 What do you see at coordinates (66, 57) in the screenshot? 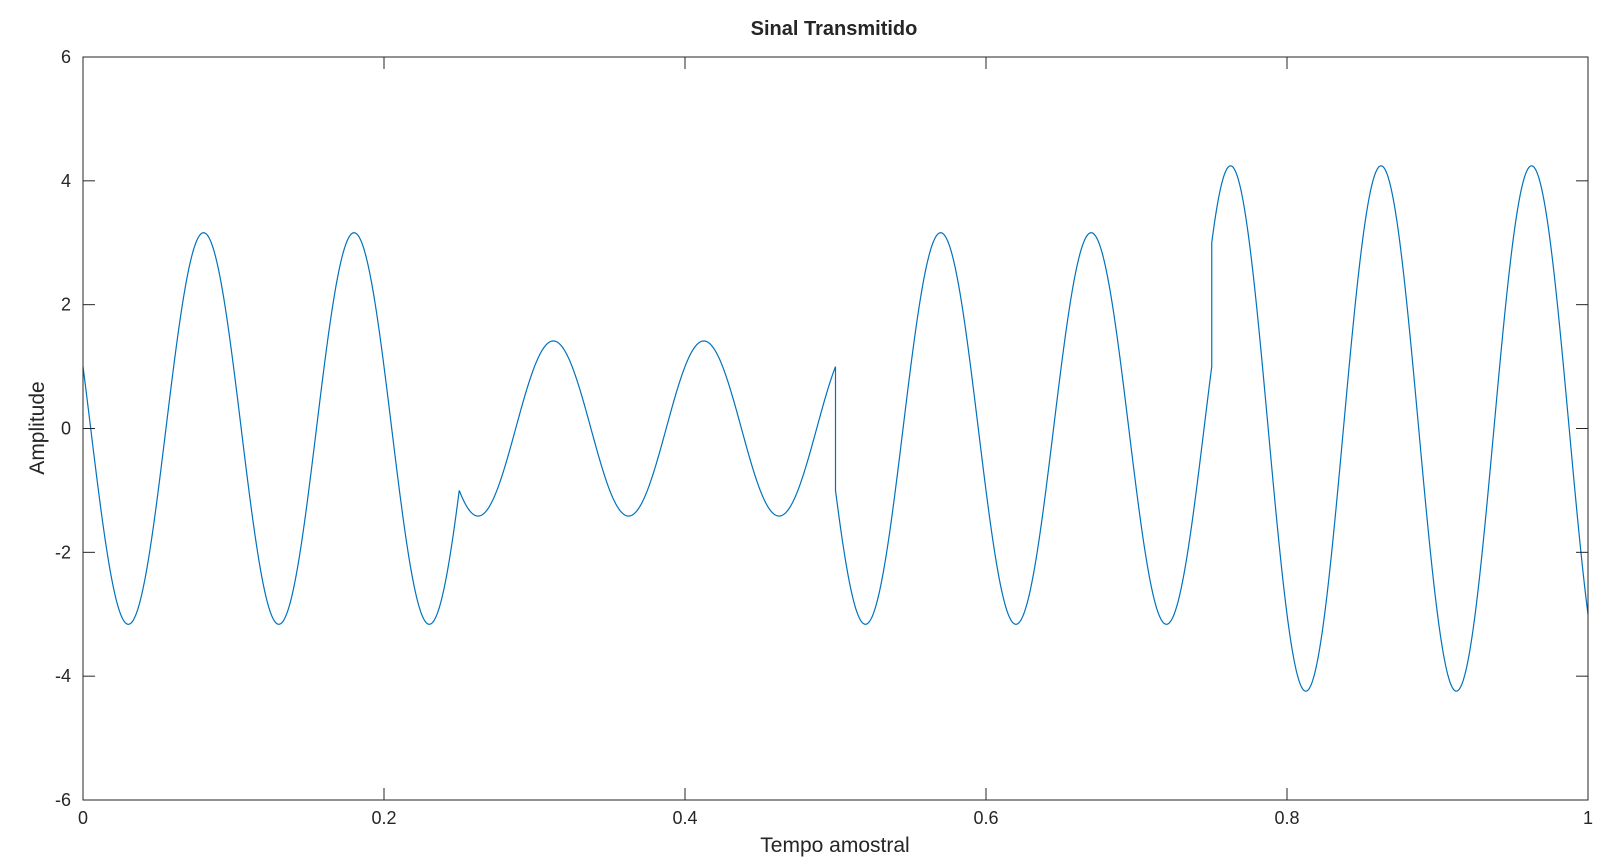
I see `y-tick-label: 6` at bounding box center [66, 57].